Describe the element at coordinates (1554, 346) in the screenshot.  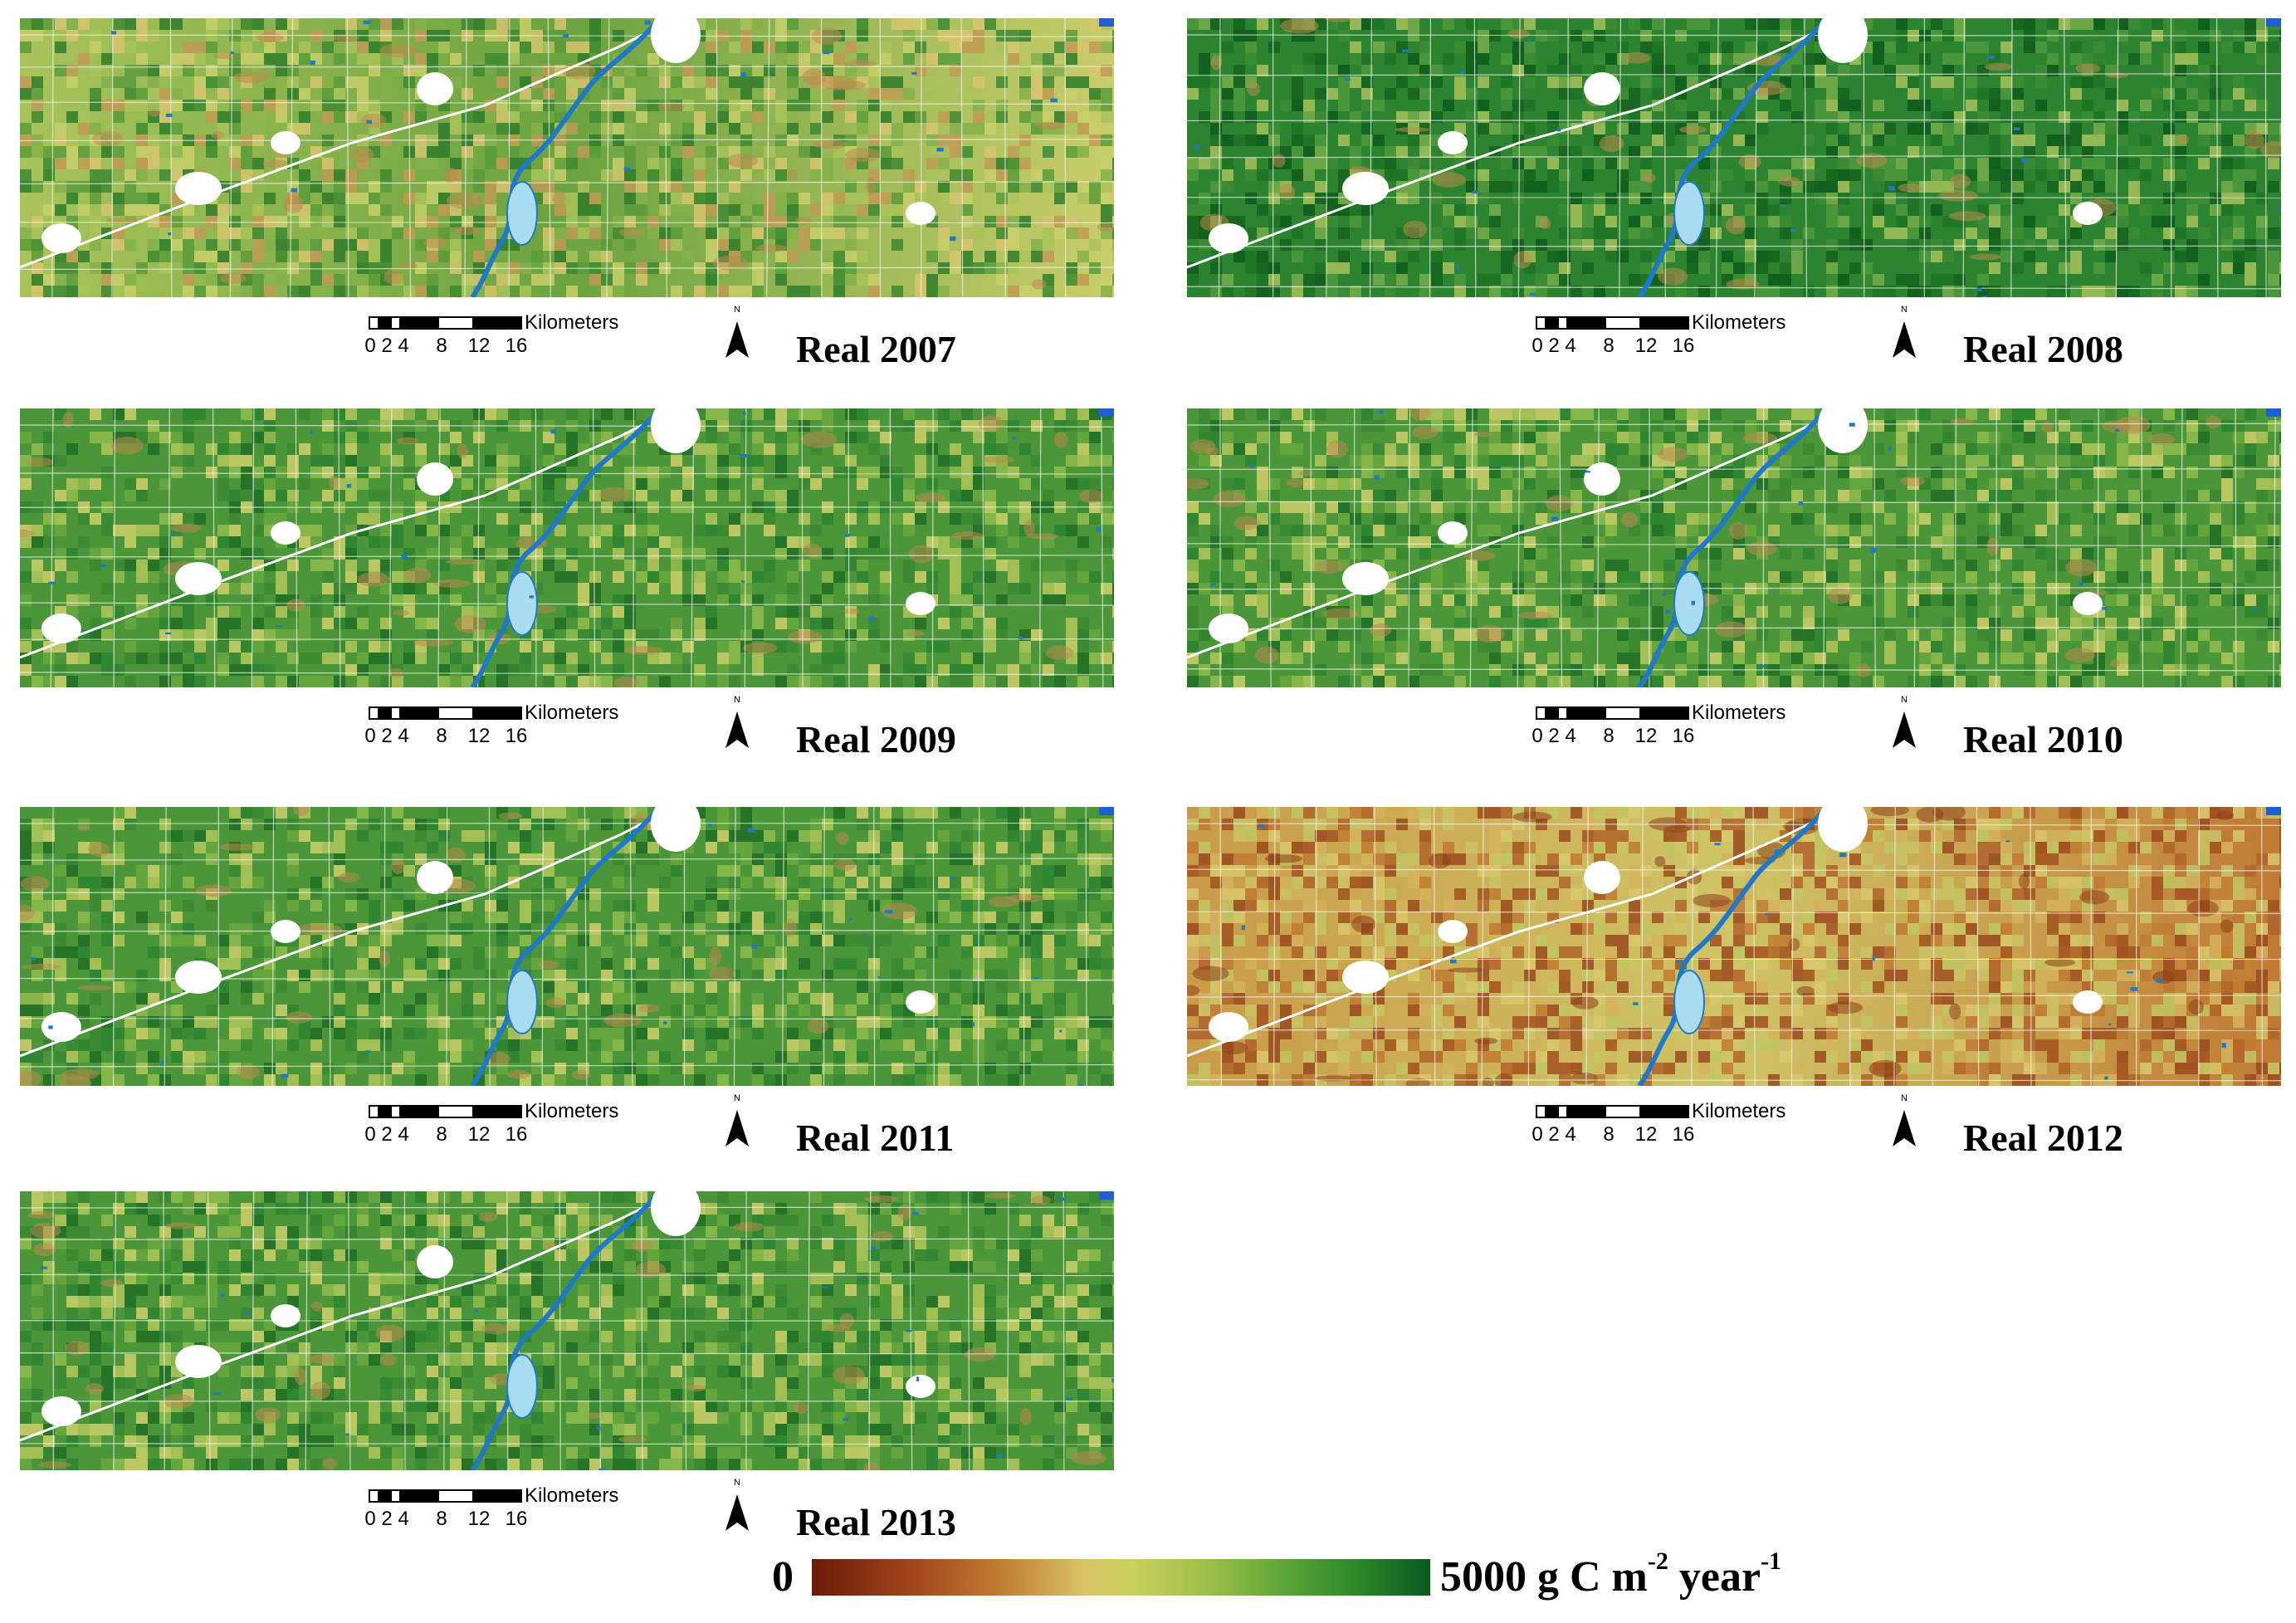
I see `scale-tick-label: 2` at that location.